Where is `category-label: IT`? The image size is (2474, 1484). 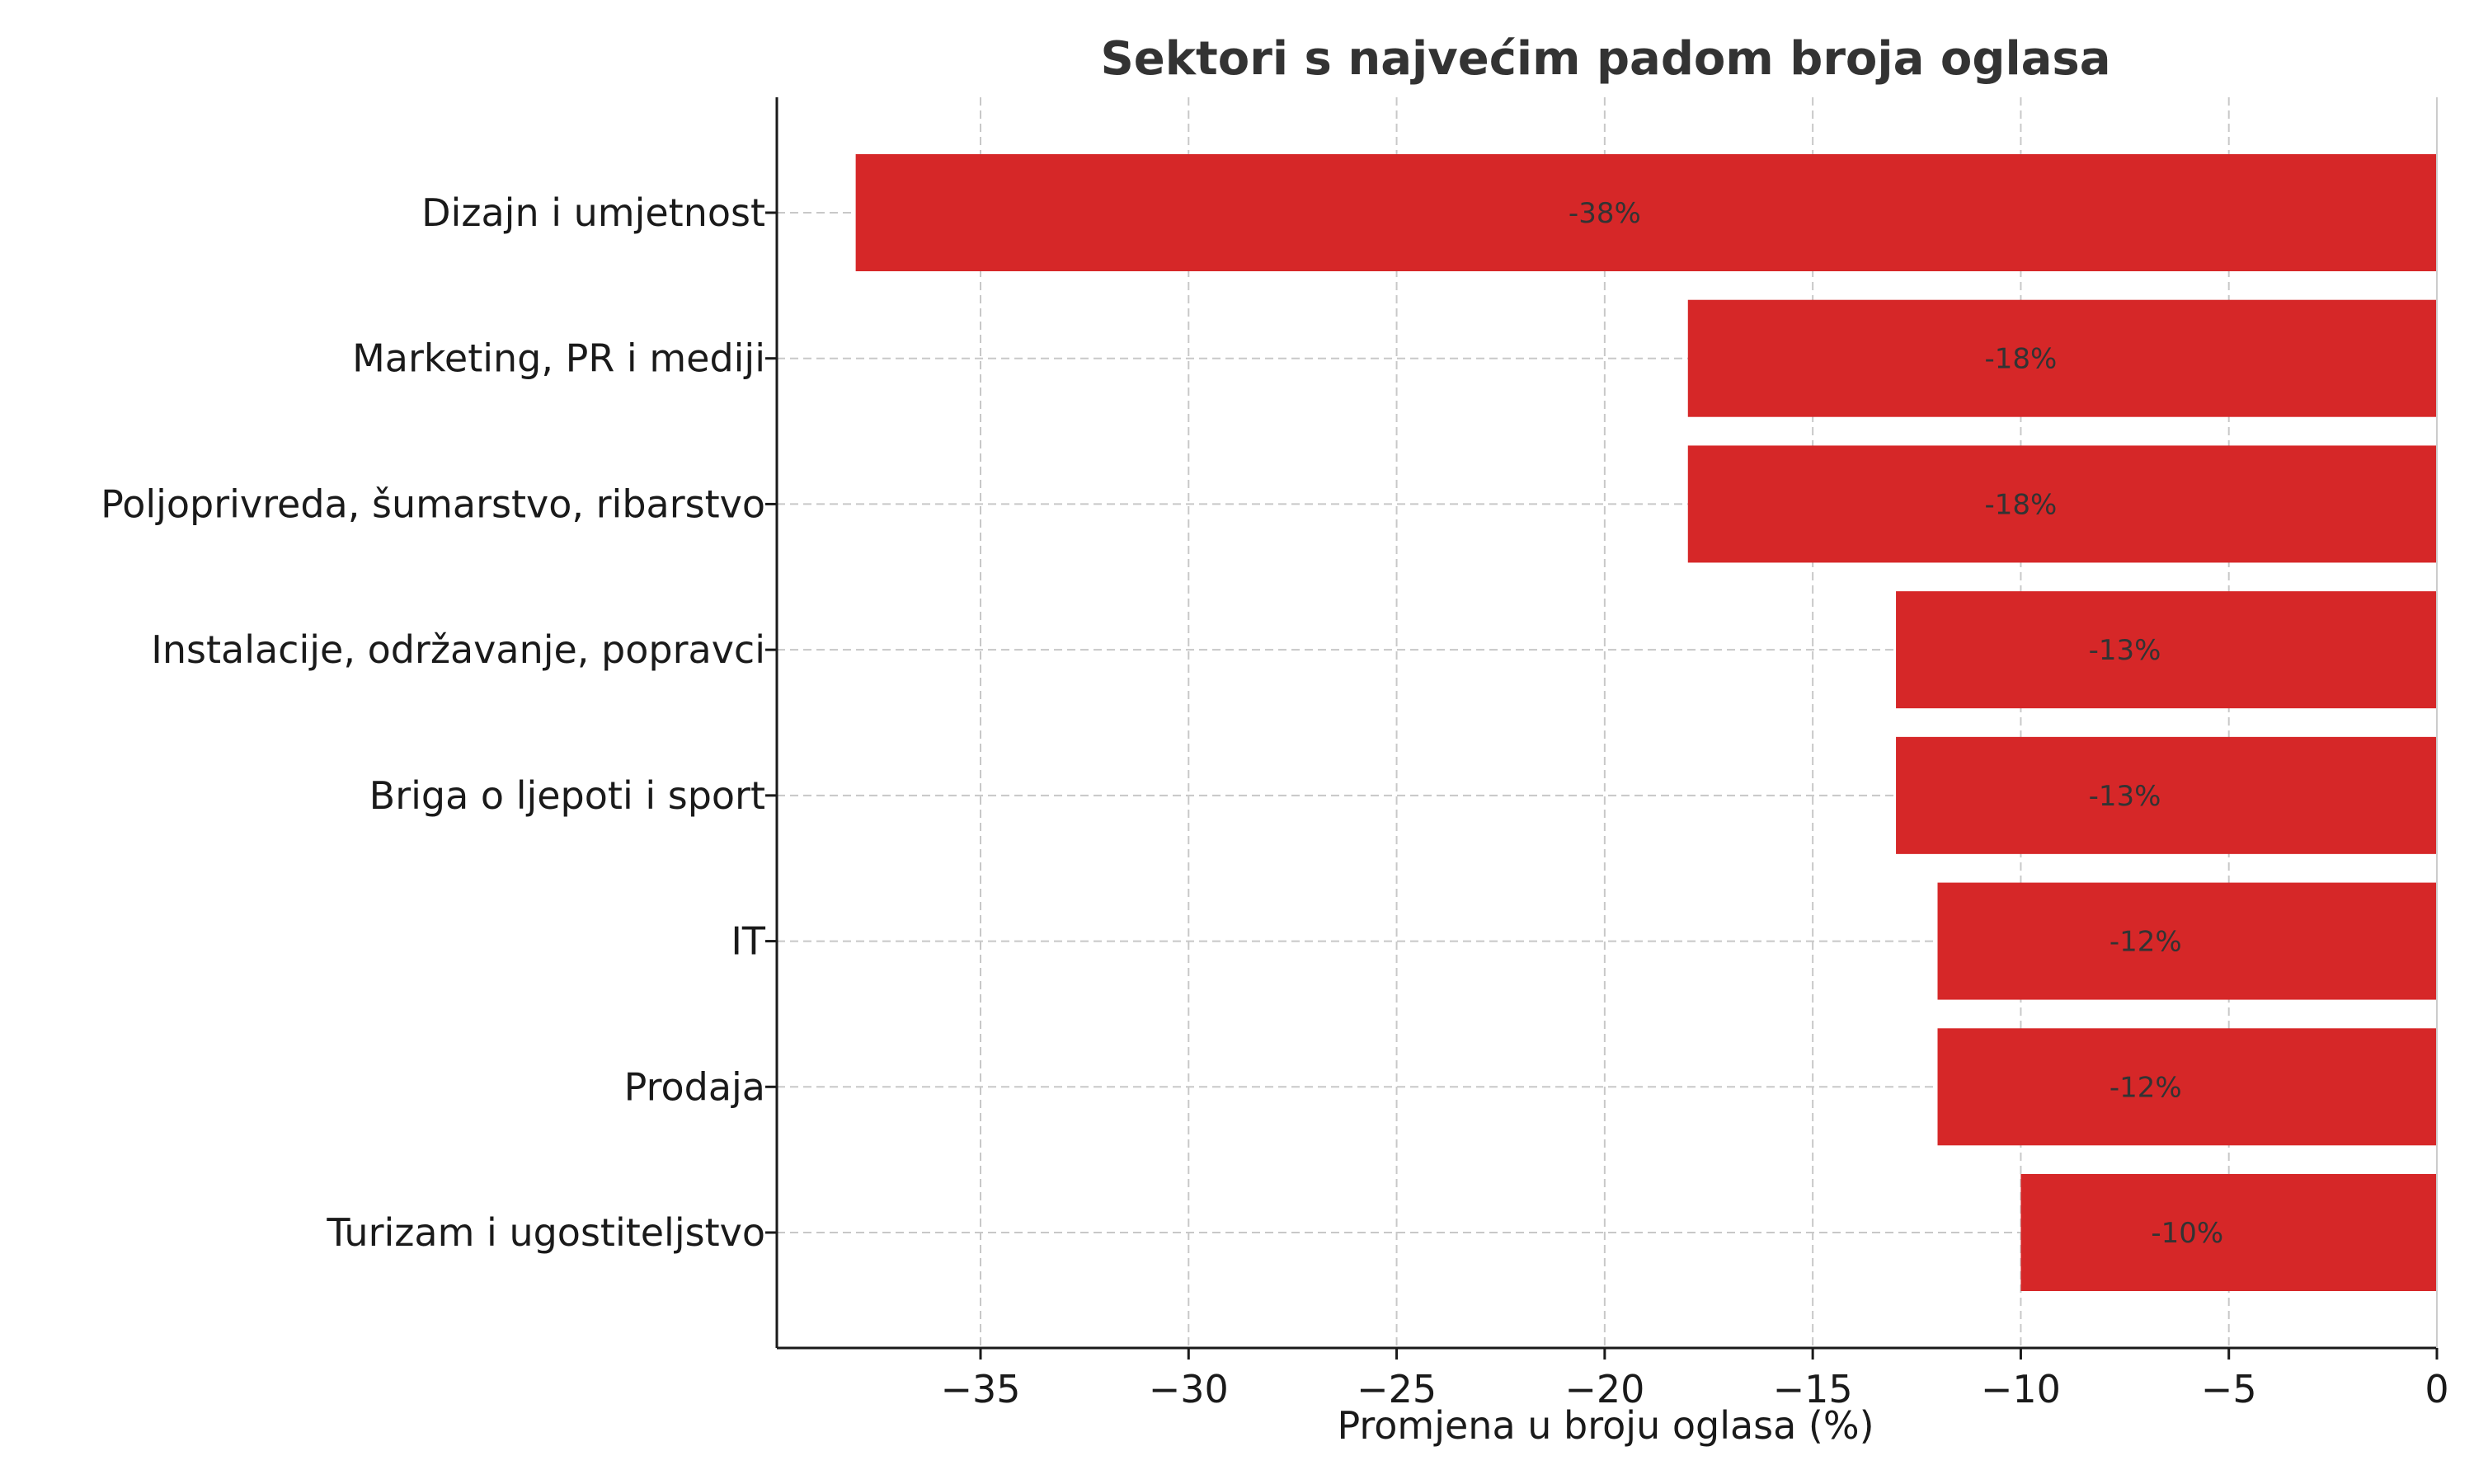
category-label: IT is located at coordinates (748, 942).